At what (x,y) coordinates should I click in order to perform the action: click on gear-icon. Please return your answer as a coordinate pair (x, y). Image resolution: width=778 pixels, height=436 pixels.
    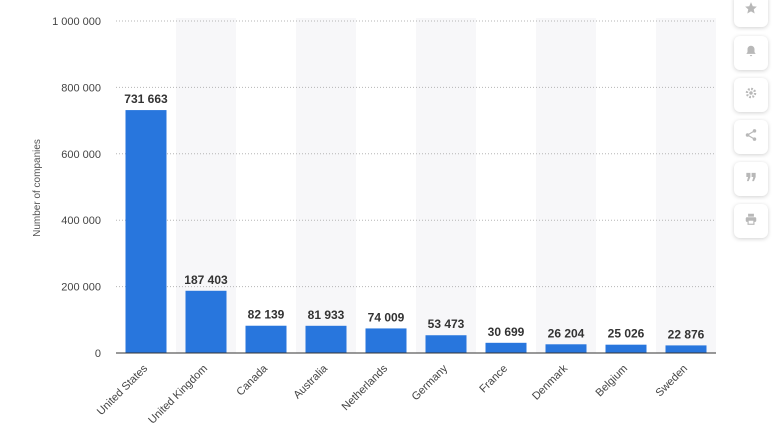
    Looking at the image, I should click on (751, 95).